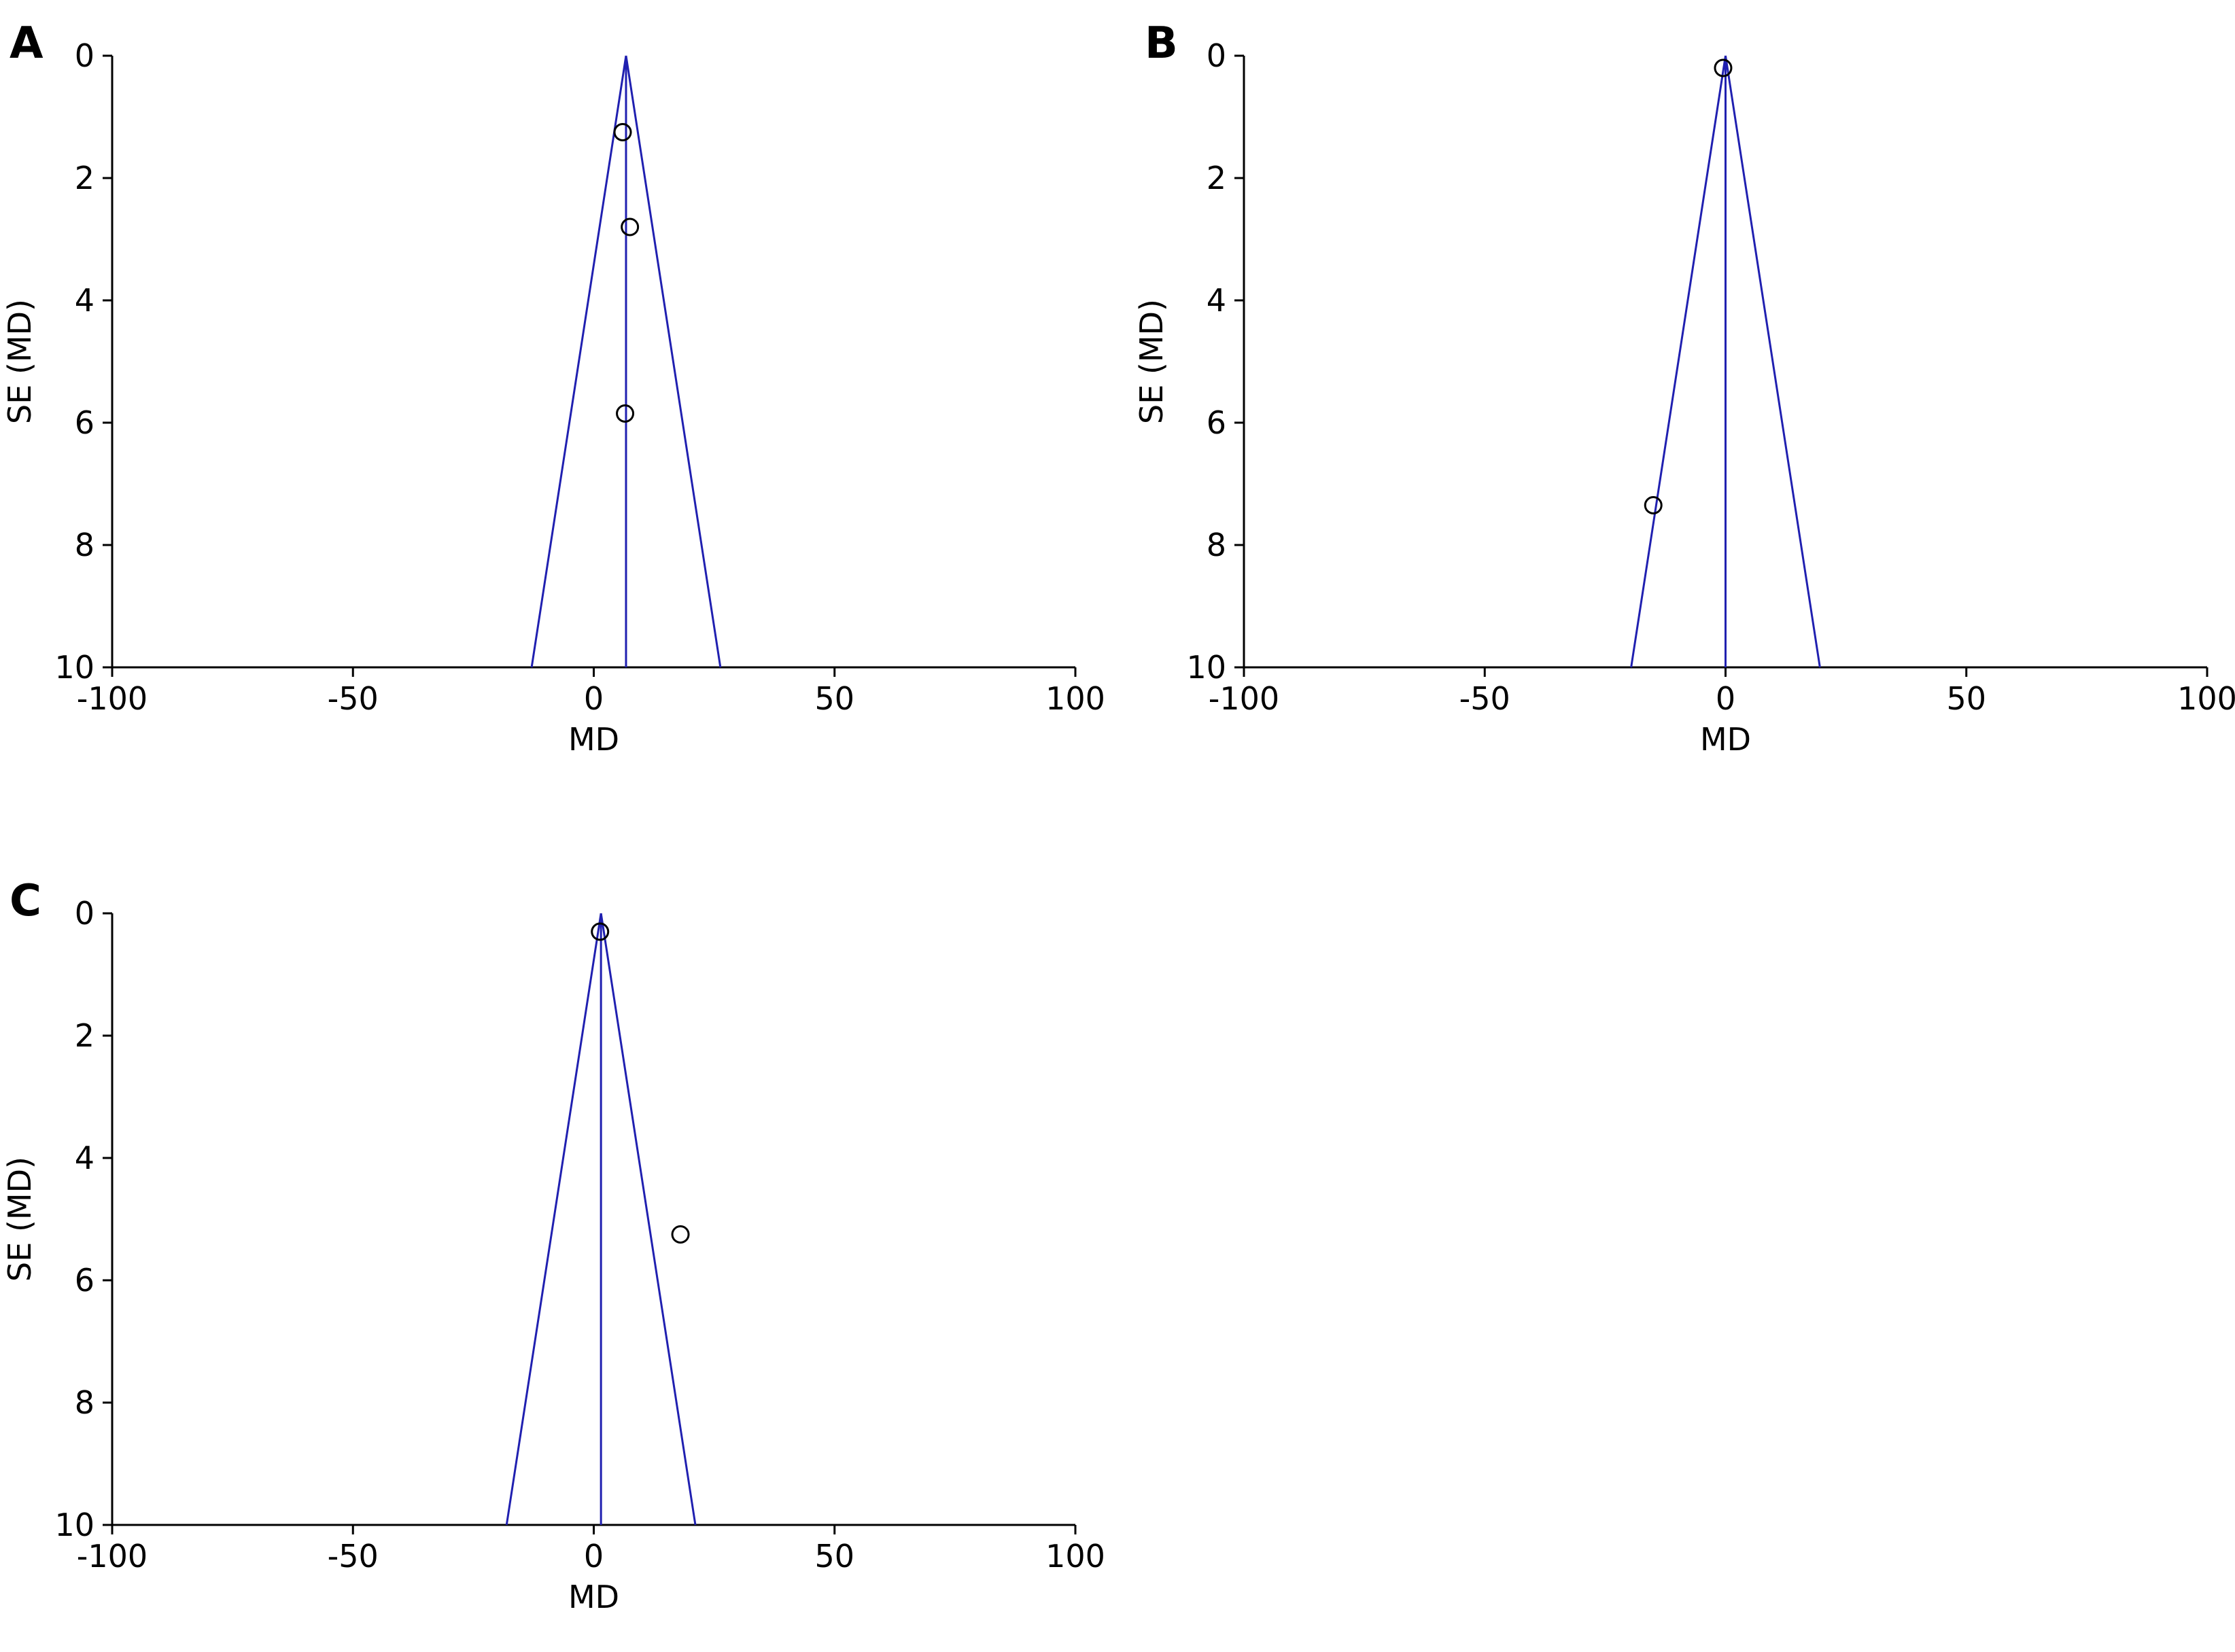 The image size is (2235, 1652). I want to click on panel-letter-c: C, so click(25, 901).